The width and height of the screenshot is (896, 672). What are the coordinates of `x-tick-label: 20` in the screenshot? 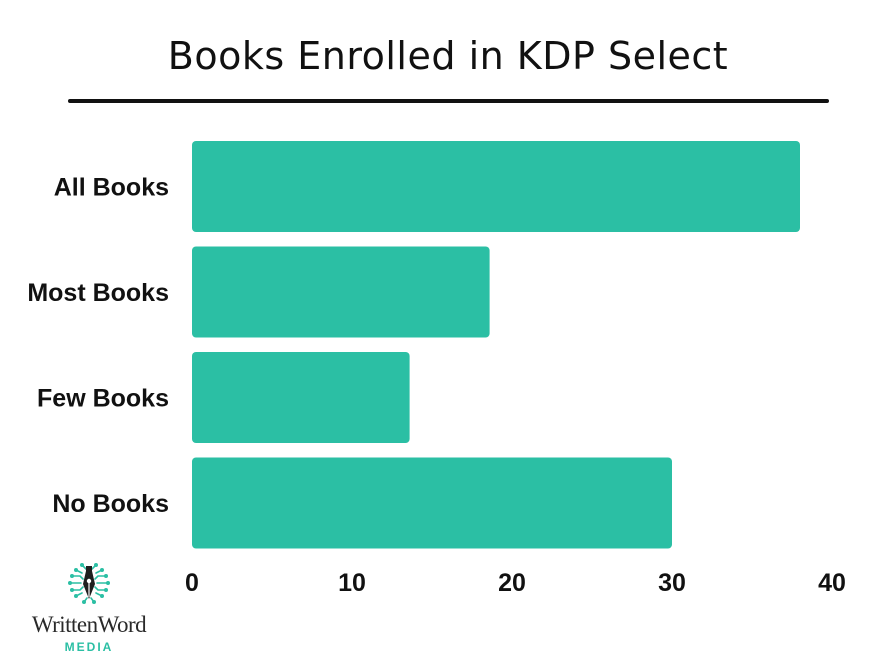 It's located at (512, 583).